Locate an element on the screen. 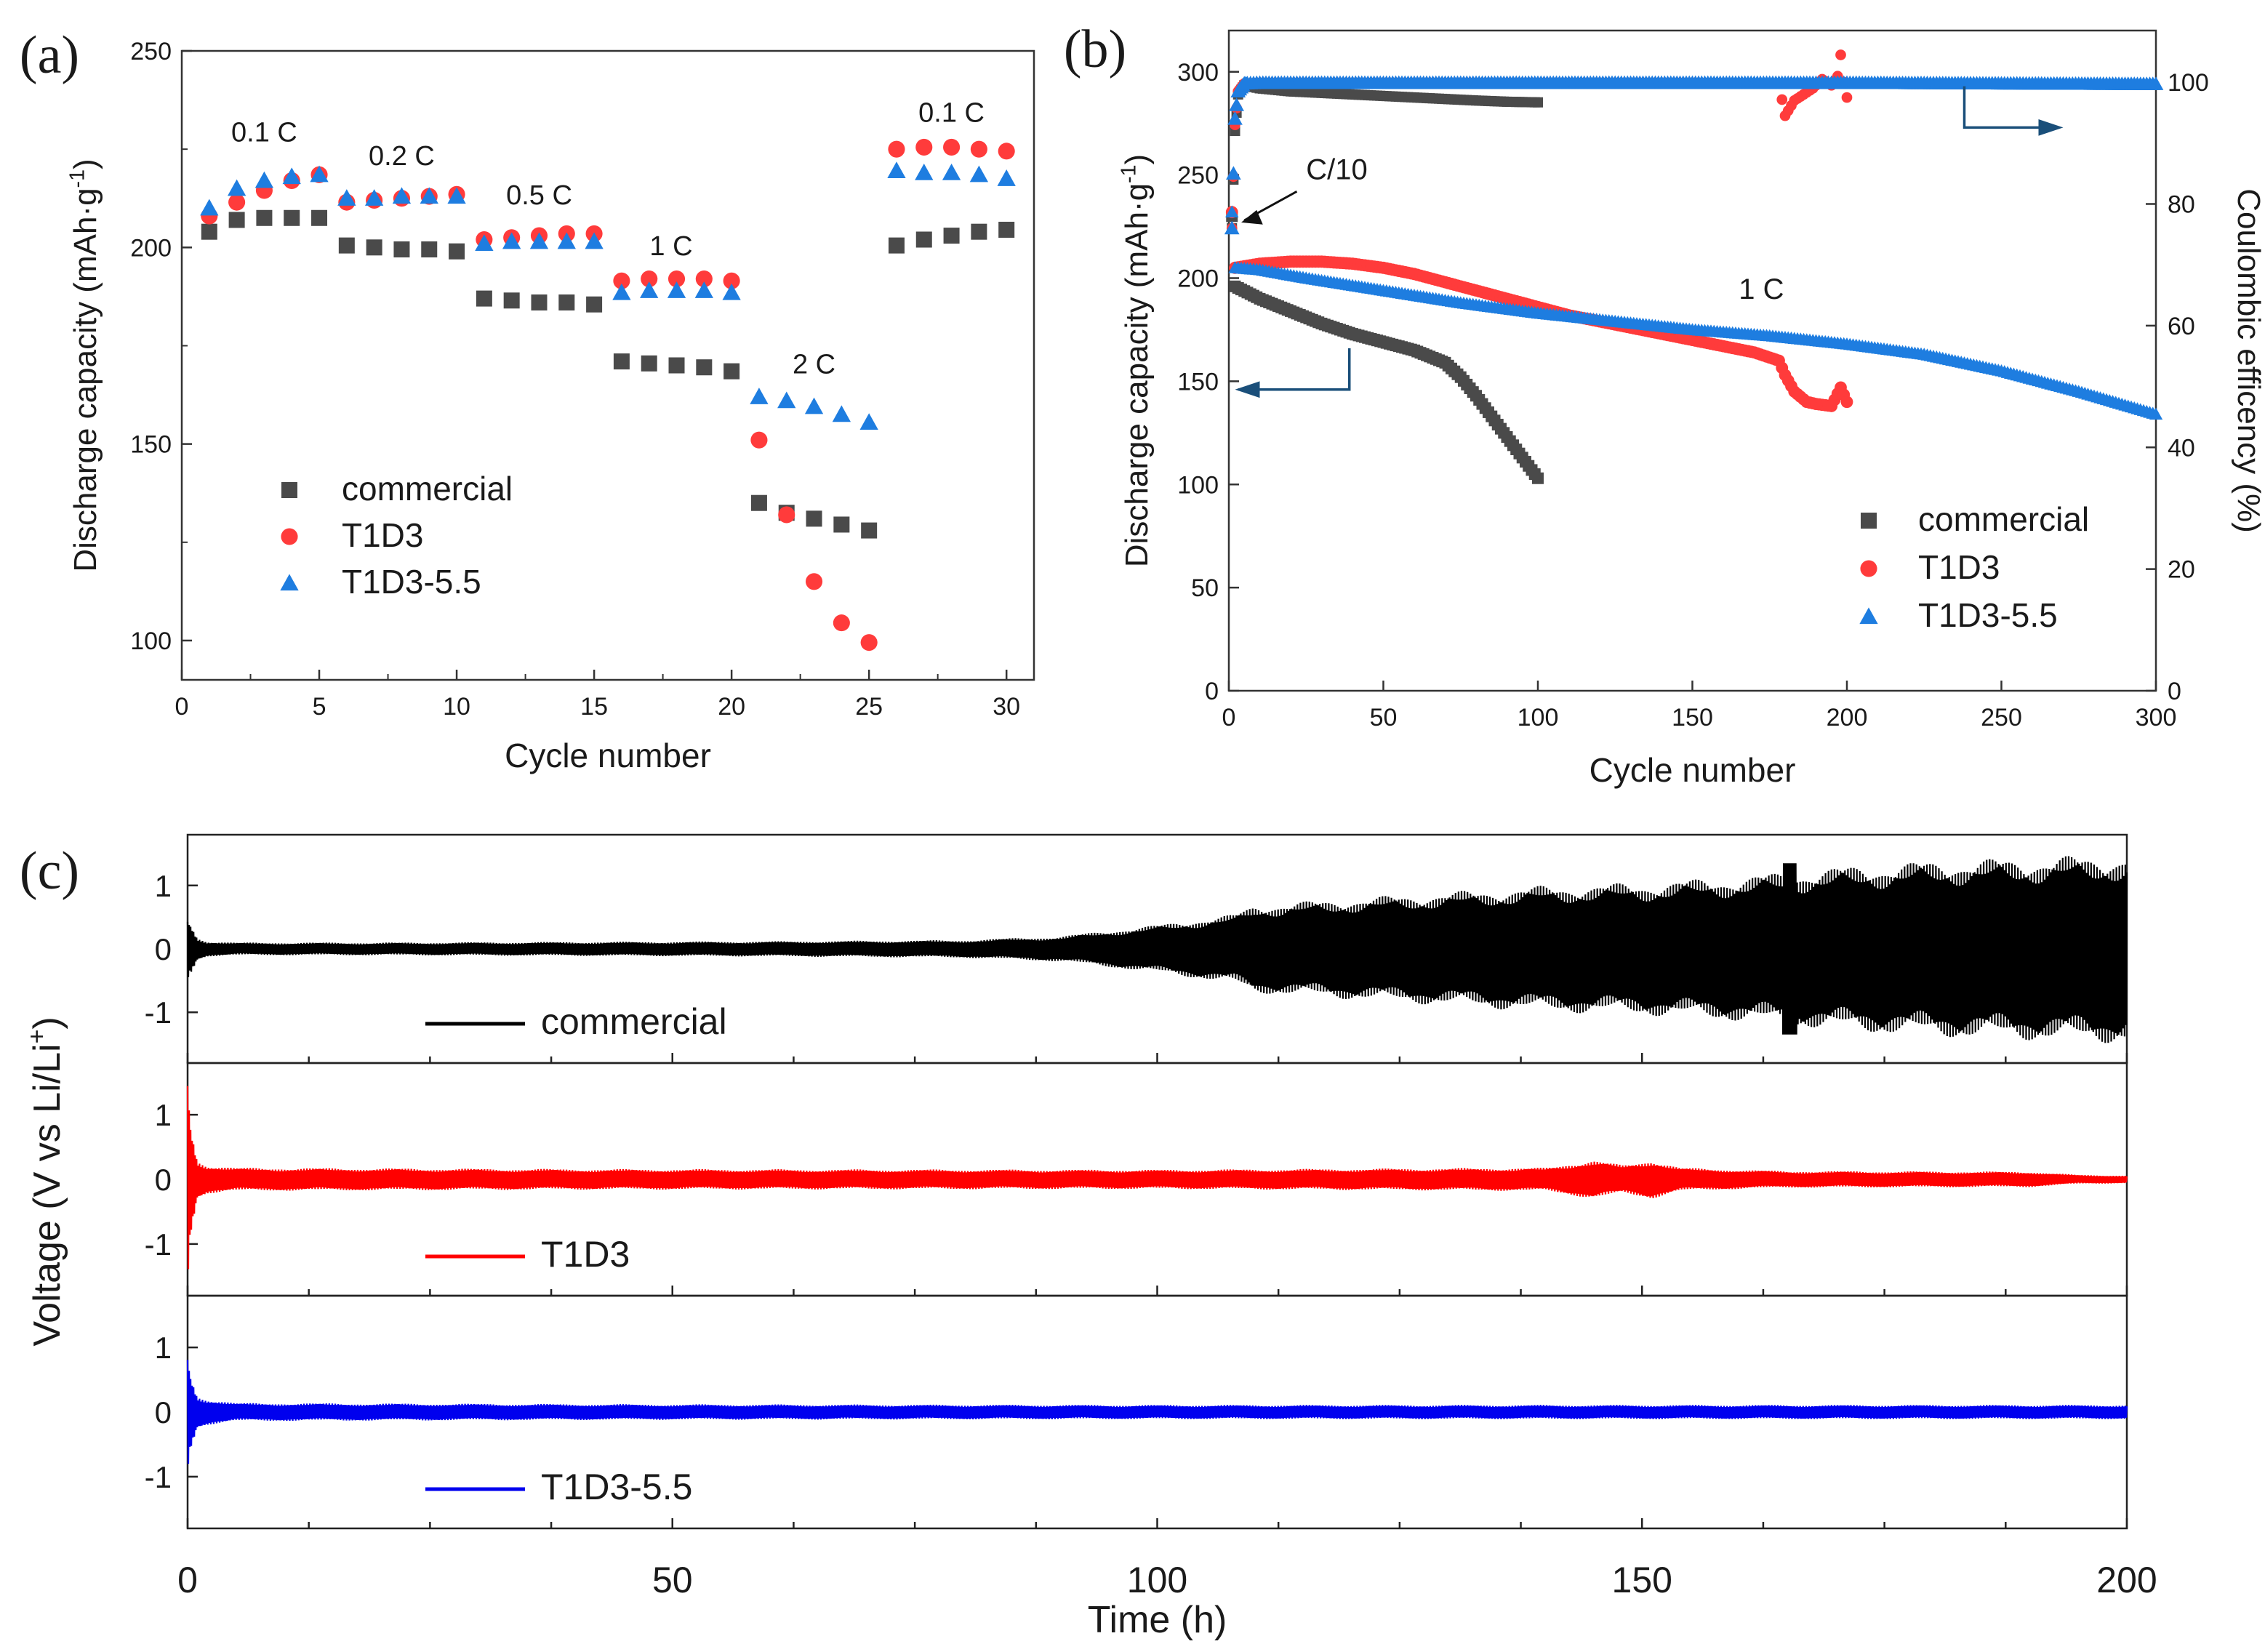 This screenshot has height=1652, width=2265. y-tick-label-a: 150 is located at coordinates (151, 445).